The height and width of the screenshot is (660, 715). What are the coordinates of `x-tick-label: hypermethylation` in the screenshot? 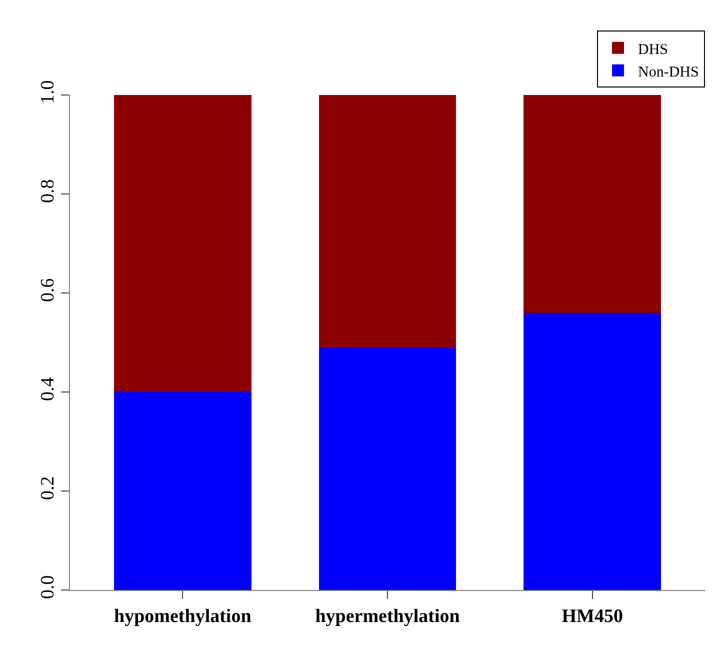 It's located at (387, 616).